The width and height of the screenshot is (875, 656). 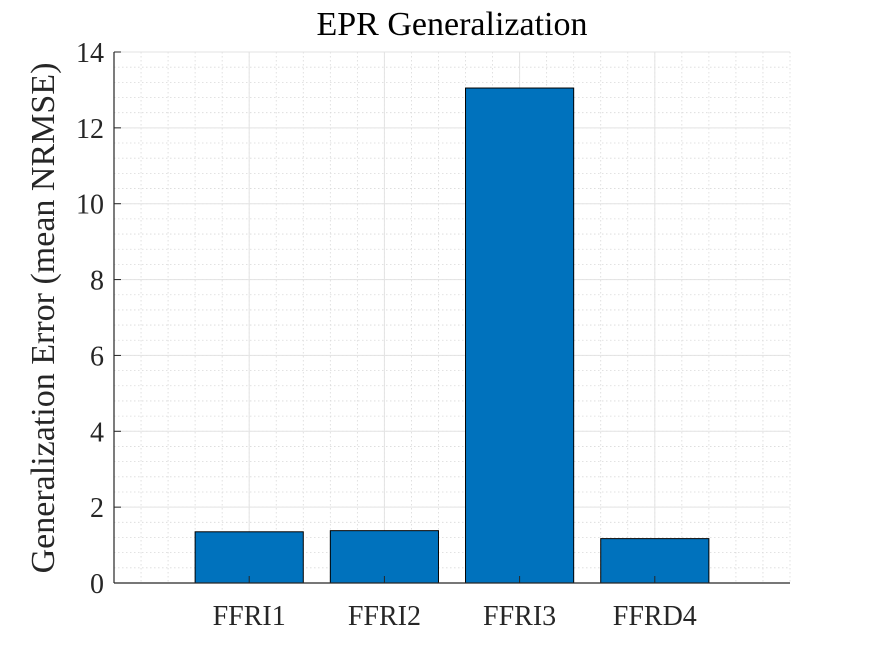 What do you see at coordinates (97, 356) in the screenshot?
I see `y-tick-label: 6` at bounding box center [97, 356].